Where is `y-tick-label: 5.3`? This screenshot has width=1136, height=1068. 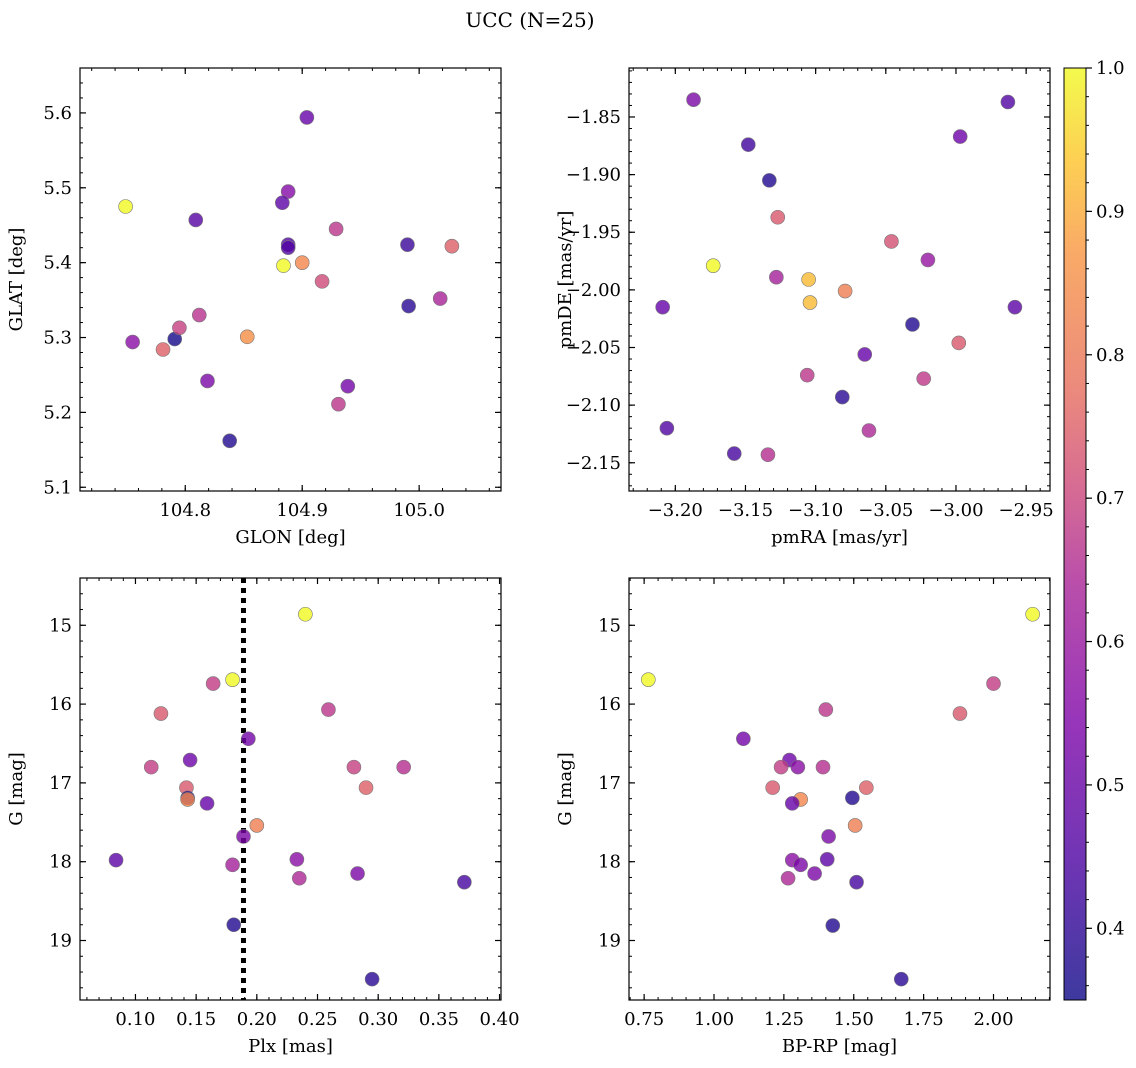 y-tick-label: 5.3 is located at coordinates (57, 338).